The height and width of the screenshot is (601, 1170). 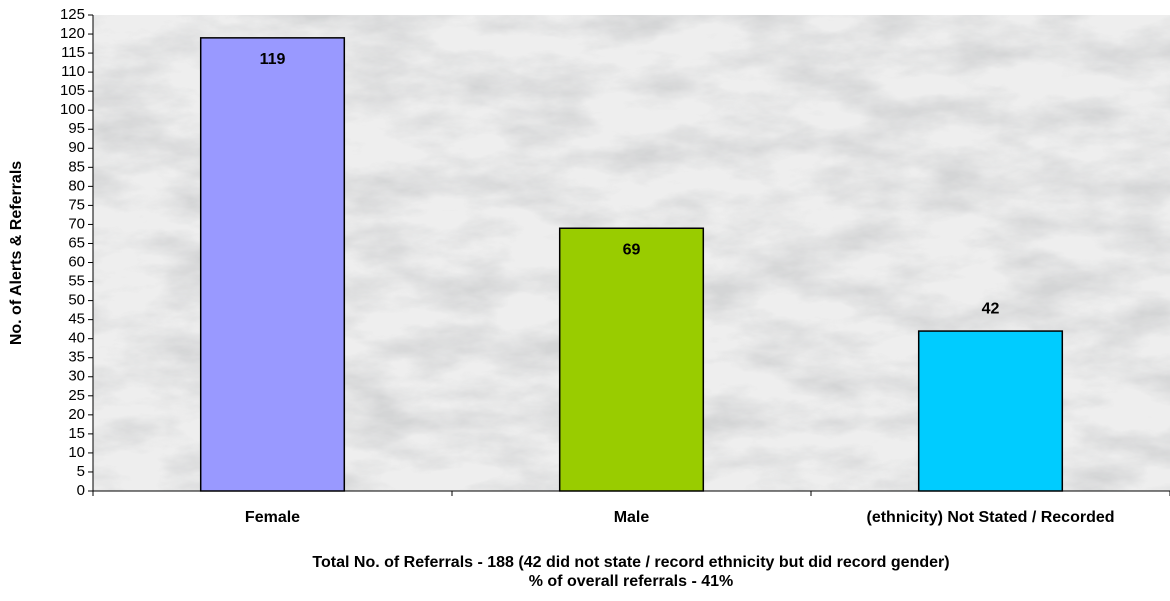 I want to click on y-tick-label: 80, so click(x=76, y=185).